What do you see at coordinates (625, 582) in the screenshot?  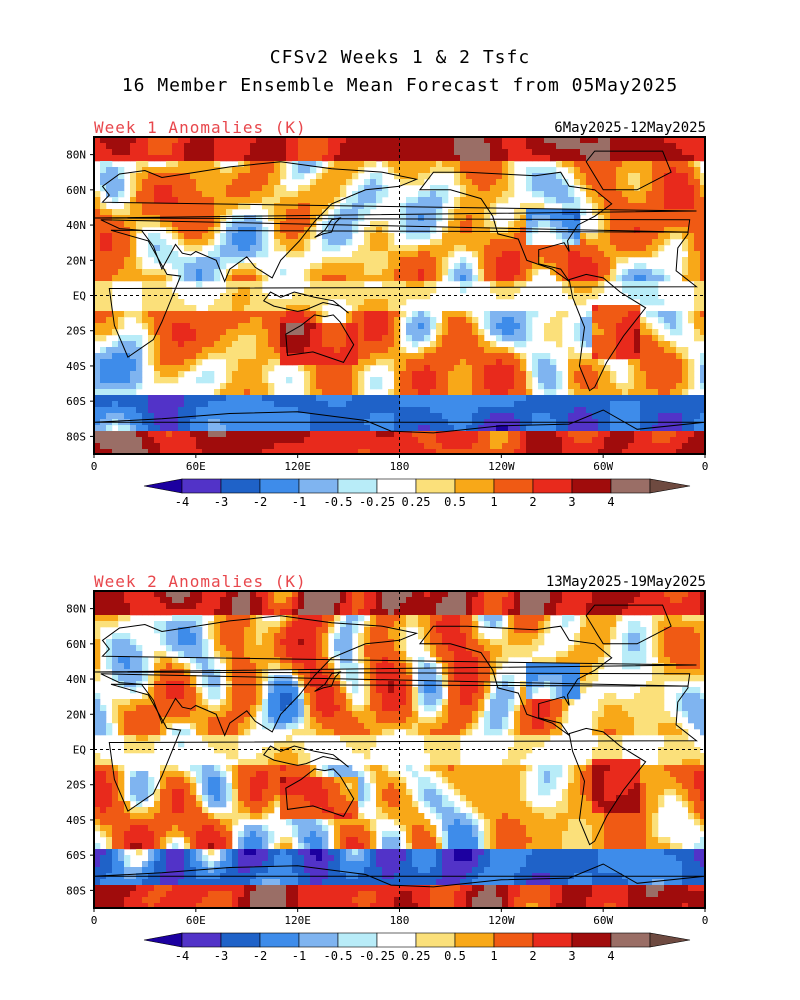 I see `week2-date-range: 13May2025-19May2025` at bounding box center [625, 582].